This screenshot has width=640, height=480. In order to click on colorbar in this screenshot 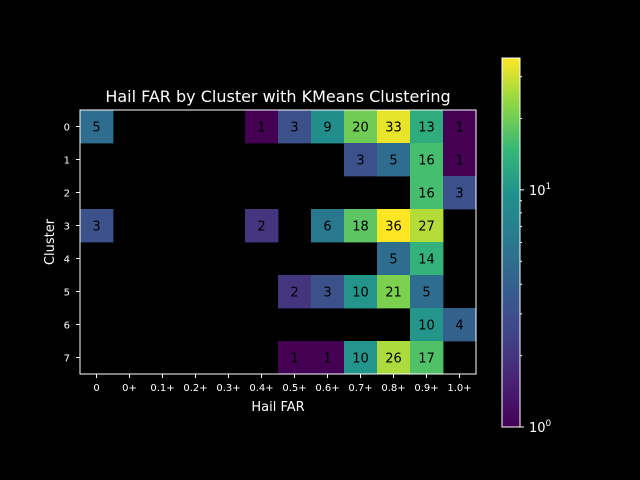, I will do `click(511, 242)`.